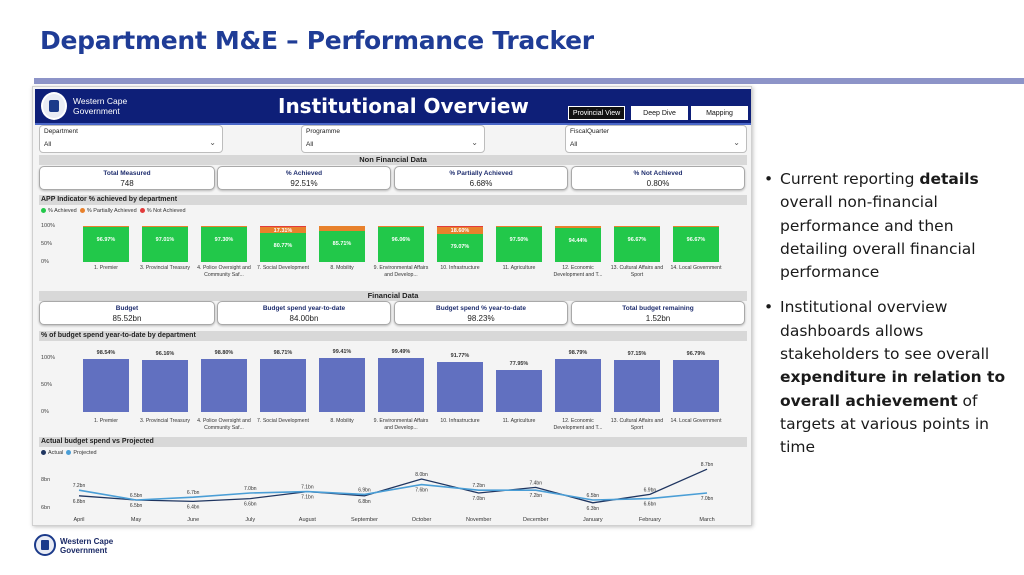  Describe the element at coordinates (719, 113) in the screenshot. I see `mapping-button: Mapping` at that location.